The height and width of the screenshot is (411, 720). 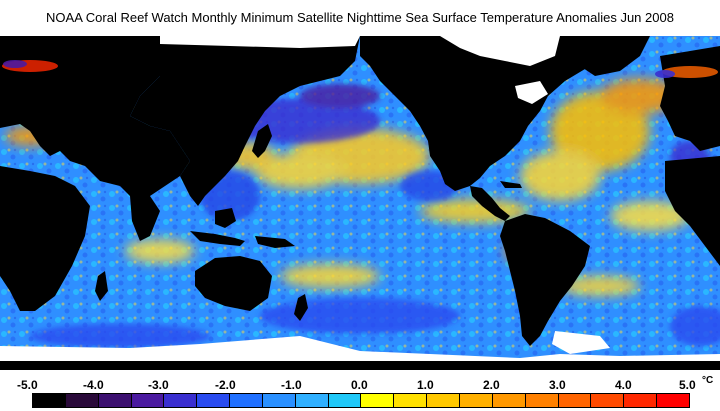 What do you see at coordinates (360, 348) in the screenshot?
I see `ice-antarctic` at bounding box center [360, 348].